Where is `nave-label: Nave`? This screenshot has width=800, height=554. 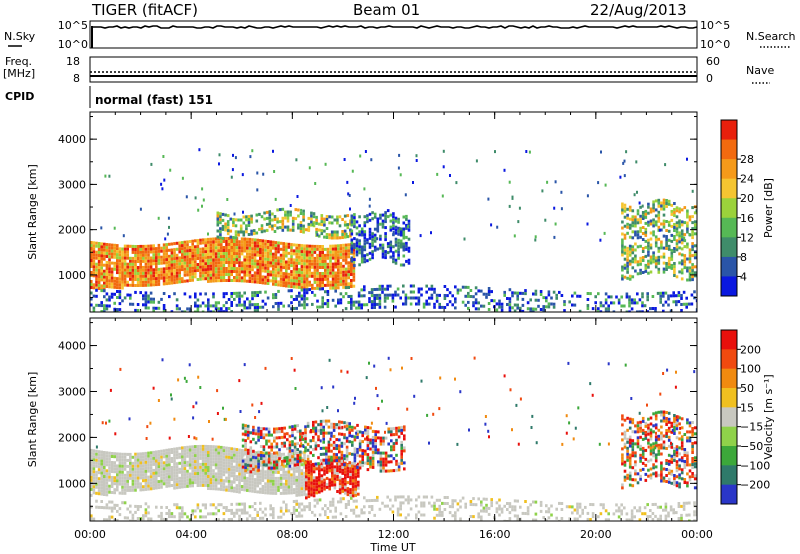 nave-label: Nave is located at coordinates (760, 70).